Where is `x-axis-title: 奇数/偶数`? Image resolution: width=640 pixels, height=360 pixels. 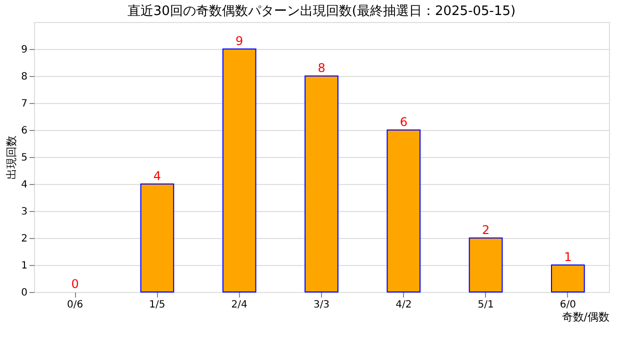 x-axis-title: 奇数/偶数 is located at coordinates (586, 317).